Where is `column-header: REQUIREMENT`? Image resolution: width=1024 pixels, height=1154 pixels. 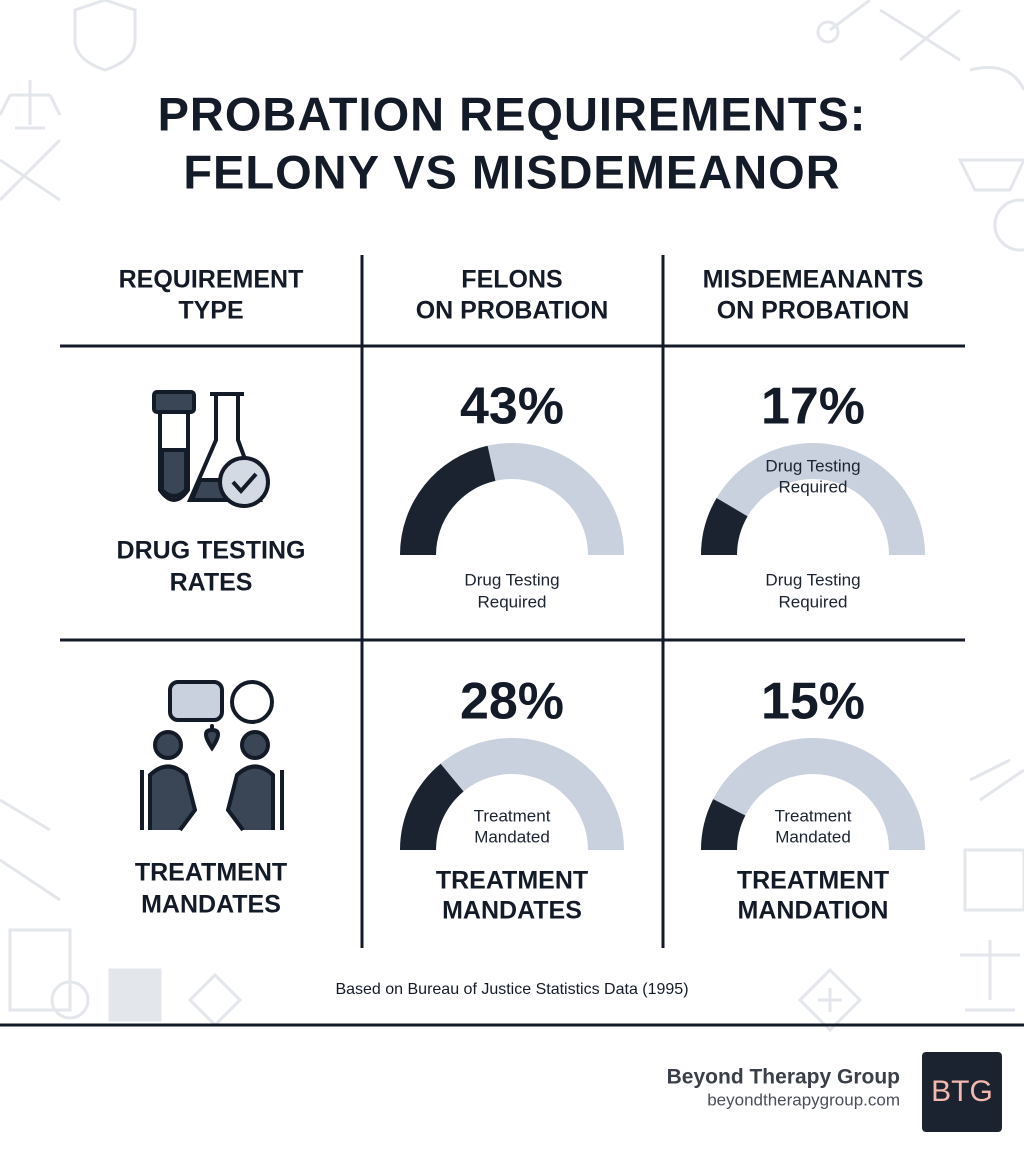 column-header: REQUIREMENT is located at coordinates (211, 280).